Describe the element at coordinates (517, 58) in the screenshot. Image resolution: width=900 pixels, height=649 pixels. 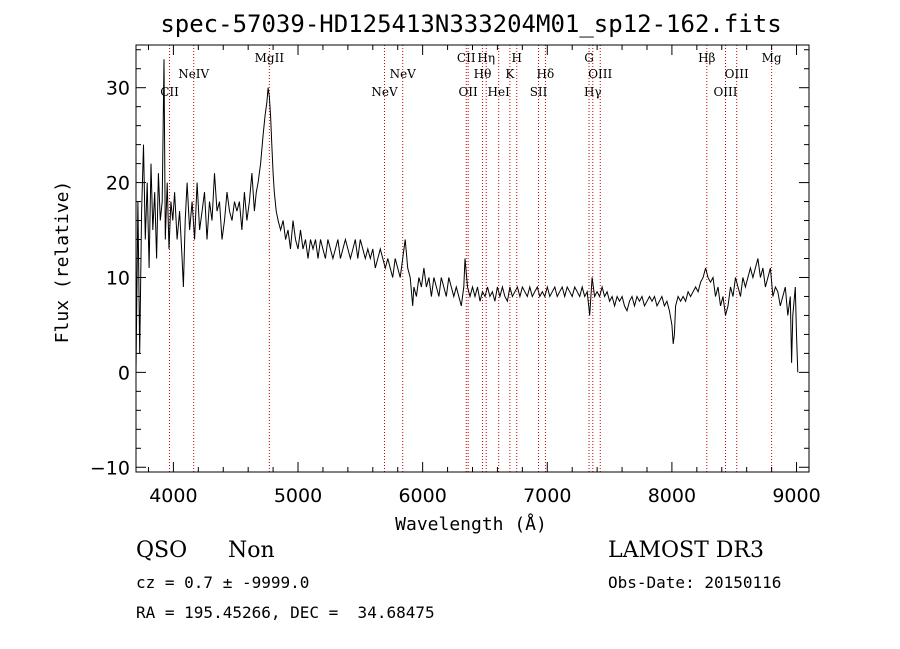
I see `line-marker-label: H` at that location.